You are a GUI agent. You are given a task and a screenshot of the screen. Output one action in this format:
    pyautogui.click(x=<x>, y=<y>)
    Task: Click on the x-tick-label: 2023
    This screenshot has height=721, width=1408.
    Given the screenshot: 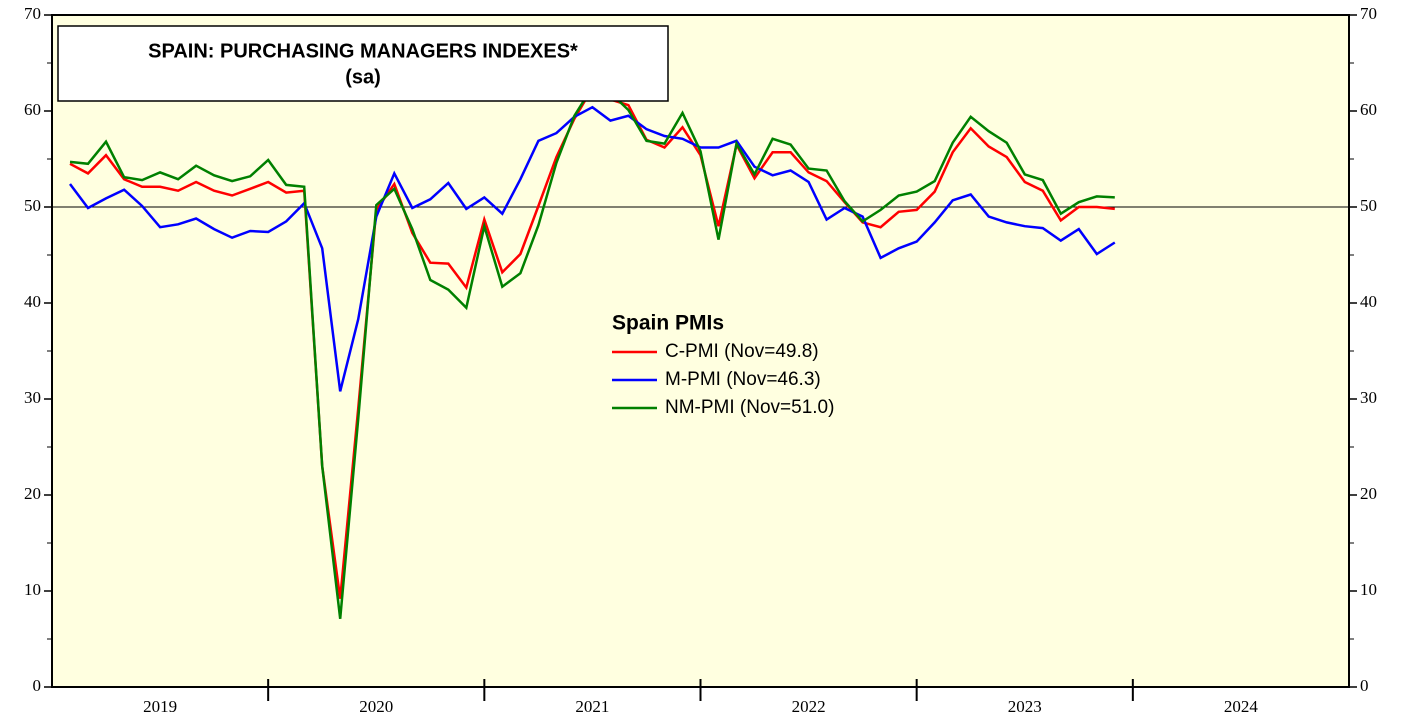 What is the action you would take?
    pyautogui.click(x=1025, y=706)
    